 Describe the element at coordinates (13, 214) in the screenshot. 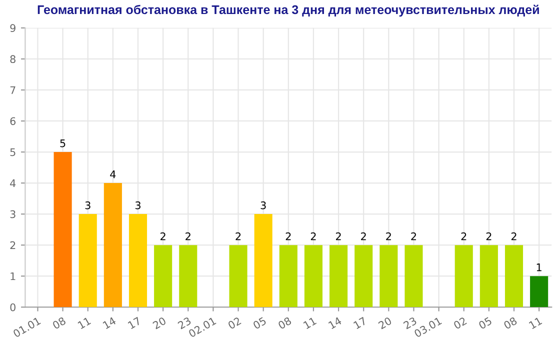

I see `y-tick-label: 3` at that location.